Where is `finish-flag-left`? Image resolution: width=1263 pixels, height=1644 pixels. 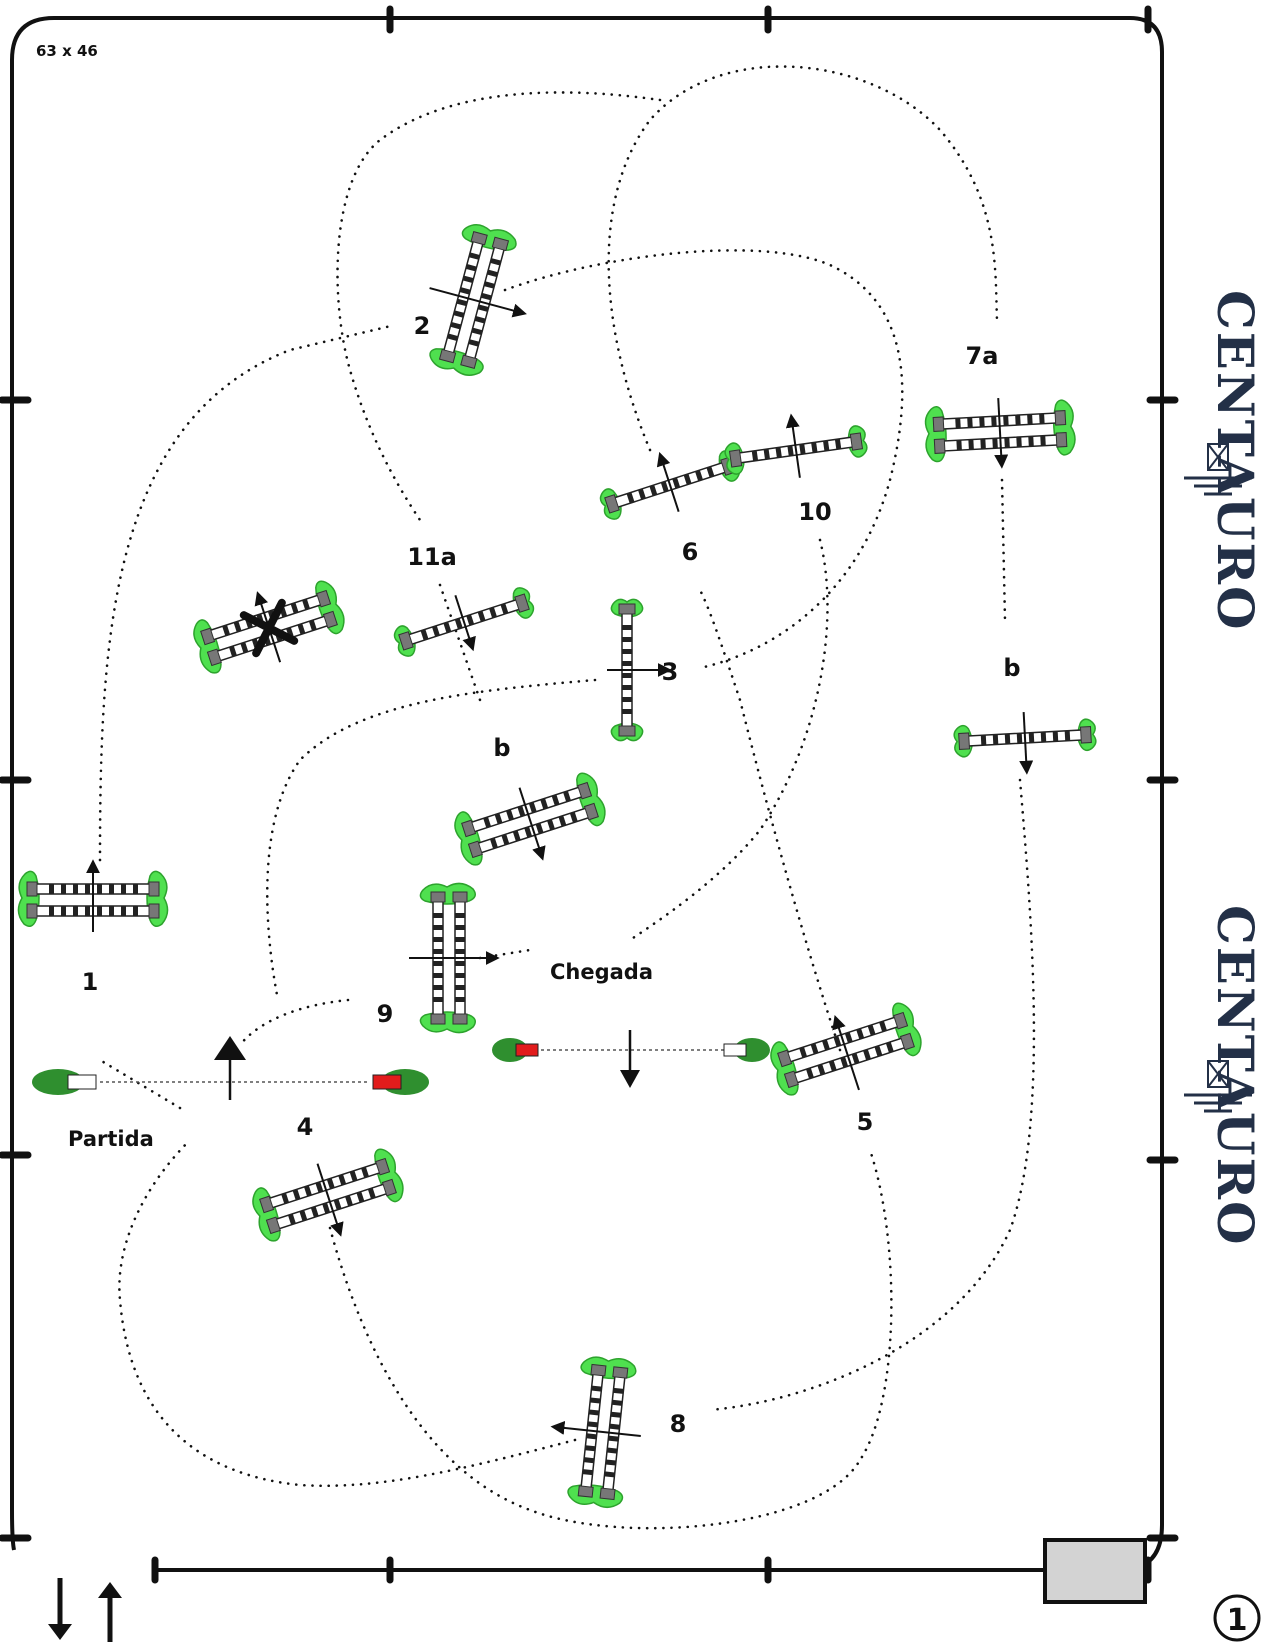 finish-flag-left is located at coordinates (515, 1050).